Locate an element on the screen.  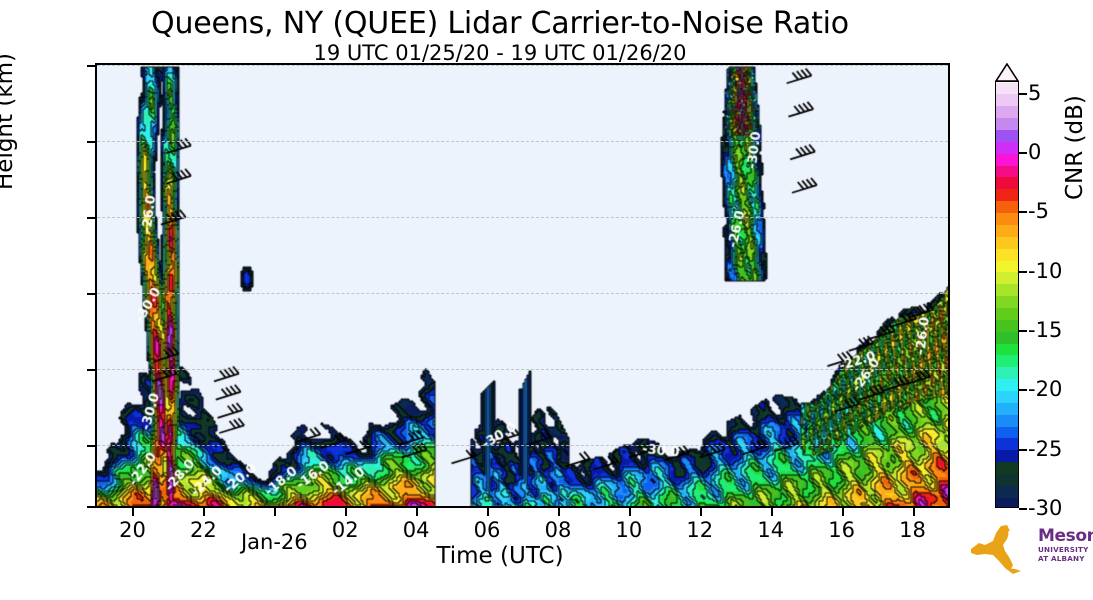
logo-nys-text: NYS is located at coordinates (1024, 537).